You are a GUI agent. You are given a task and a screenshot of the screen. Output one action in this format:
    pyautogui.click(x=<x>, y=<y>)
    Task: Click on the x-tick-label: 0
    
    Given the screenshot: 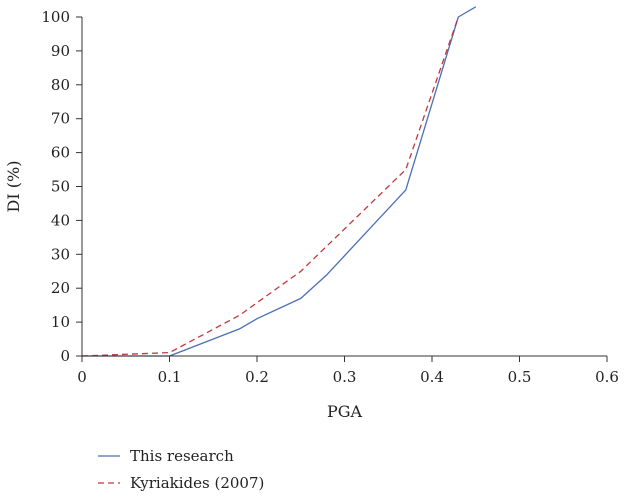 What is the action you would take?
    pyautogui.click(x=82, y=377)
    